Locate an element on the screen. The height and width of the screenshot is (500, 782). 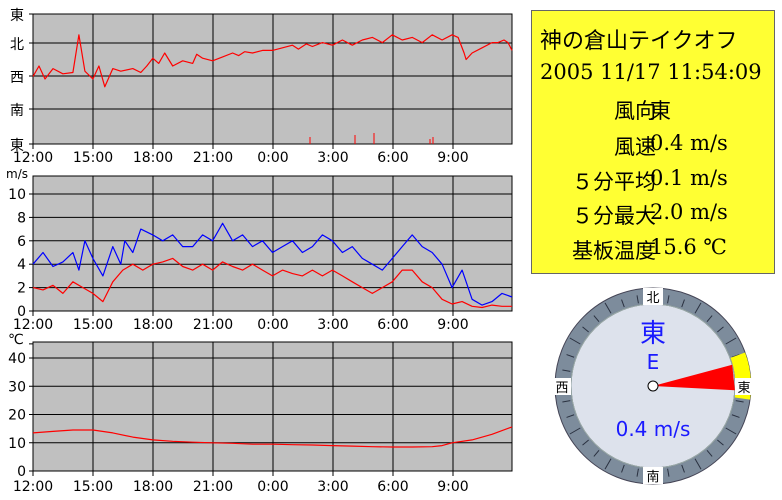
info-row-direction: 風向 東 is located at coordinates (654, 110).